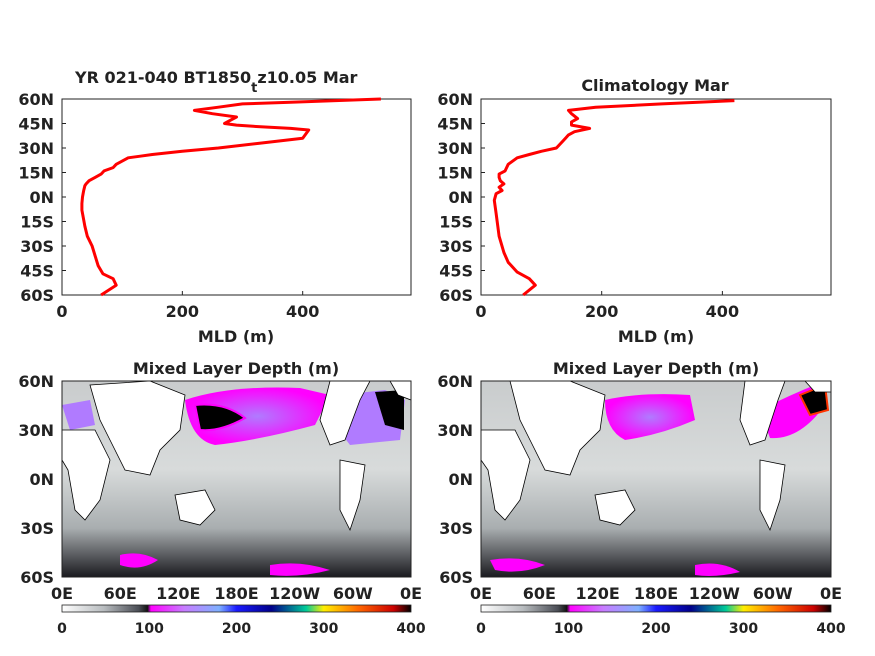  I want to click on x-tick-label: 180E, so click(656, 593).